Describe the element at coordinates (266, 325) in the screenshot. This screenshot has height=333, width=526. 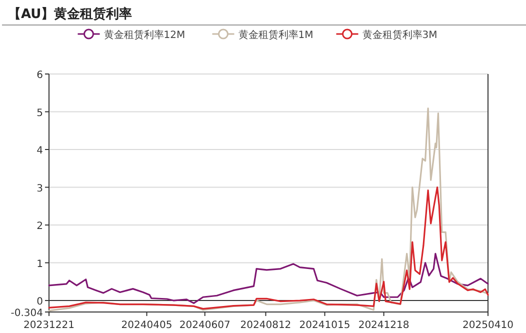
I see `x-tick-label: 20240812` at that location.